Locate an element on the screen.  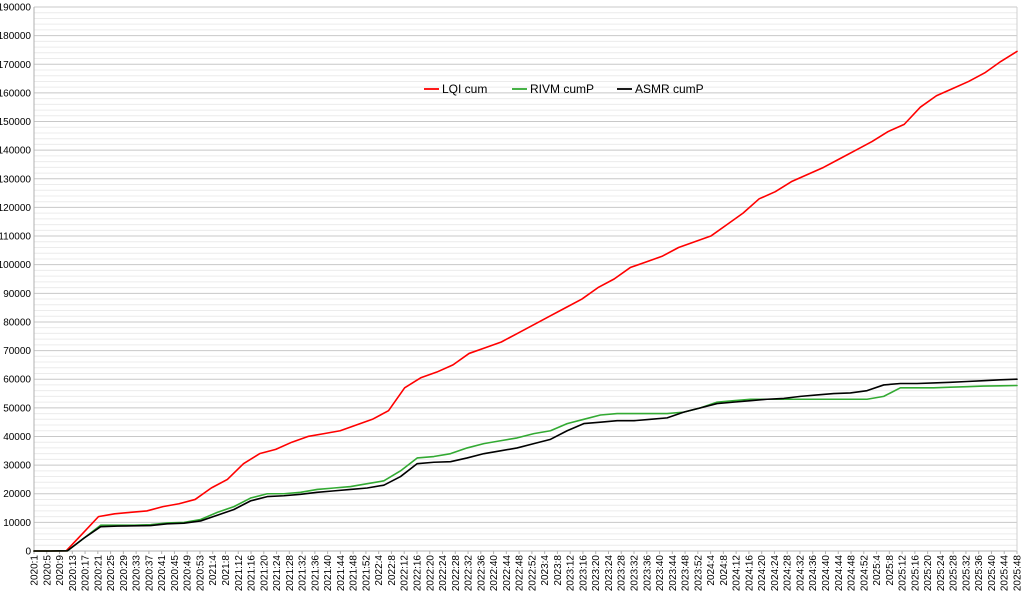
x-tick-label: 2020:9 is located at coordinates (60, 570).